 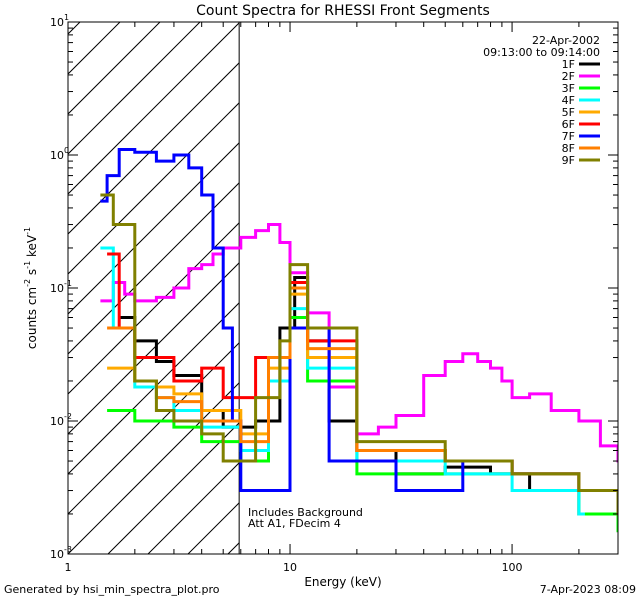 I want to click on legend-label-5F: 5F, so click(x=568, y=112).